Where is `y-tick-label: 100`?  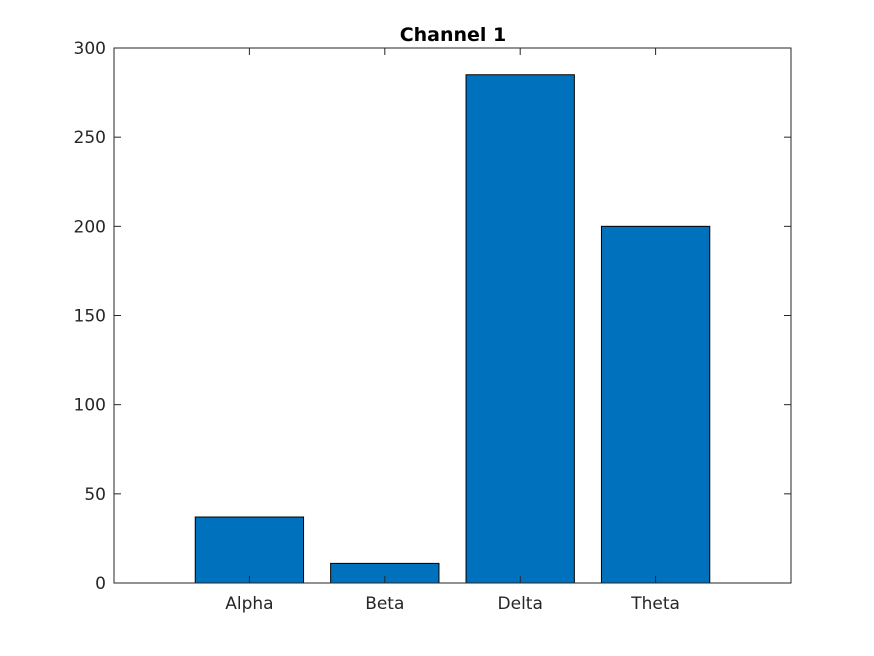 y-tick-label: 100 is located at coordinates (90, 406).